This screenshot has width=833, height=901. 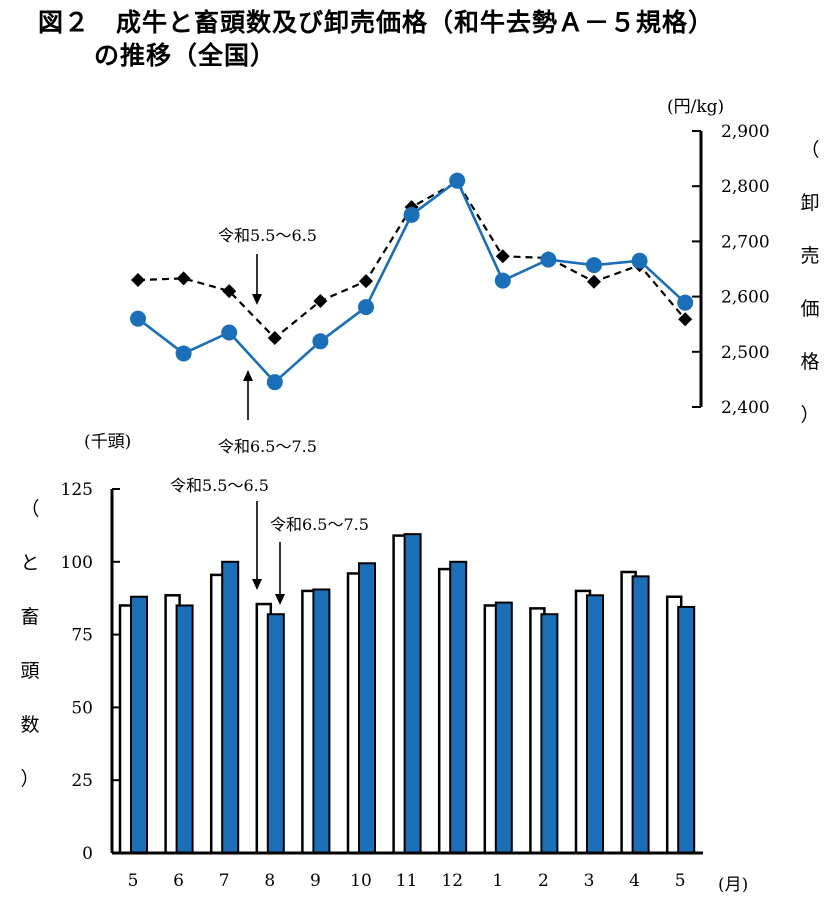 What do you see at coordinates (809, 415) in the screenshot?
I see `price-y-axis-title-char: ）` at bounding box center [809, 415].